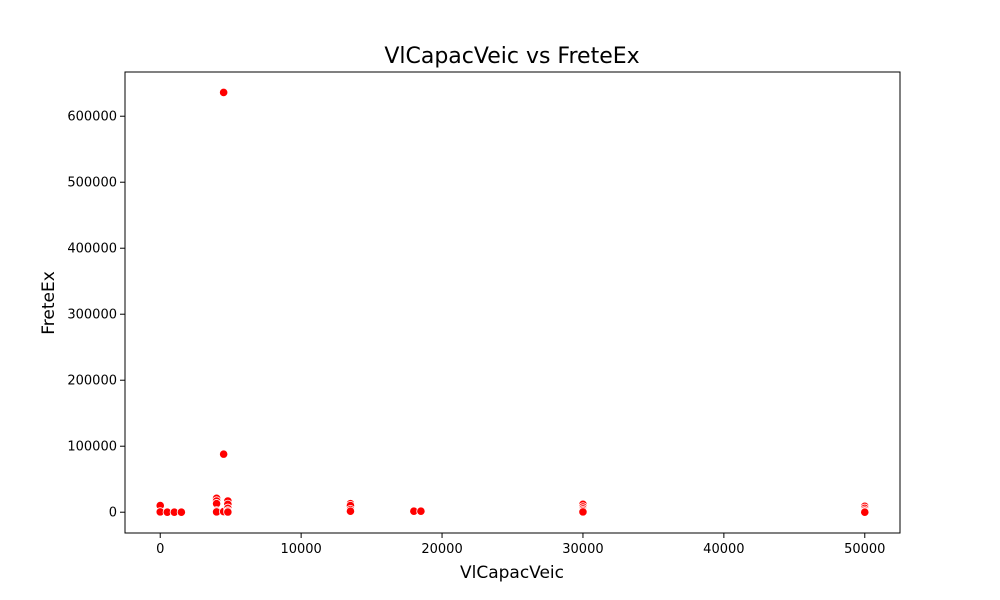  What do you see at coordinates (520, 545) in the screenshot?
I see `x-axis: 0 10000 20000 30000 40000 50000` at bounding box center [520, 545].